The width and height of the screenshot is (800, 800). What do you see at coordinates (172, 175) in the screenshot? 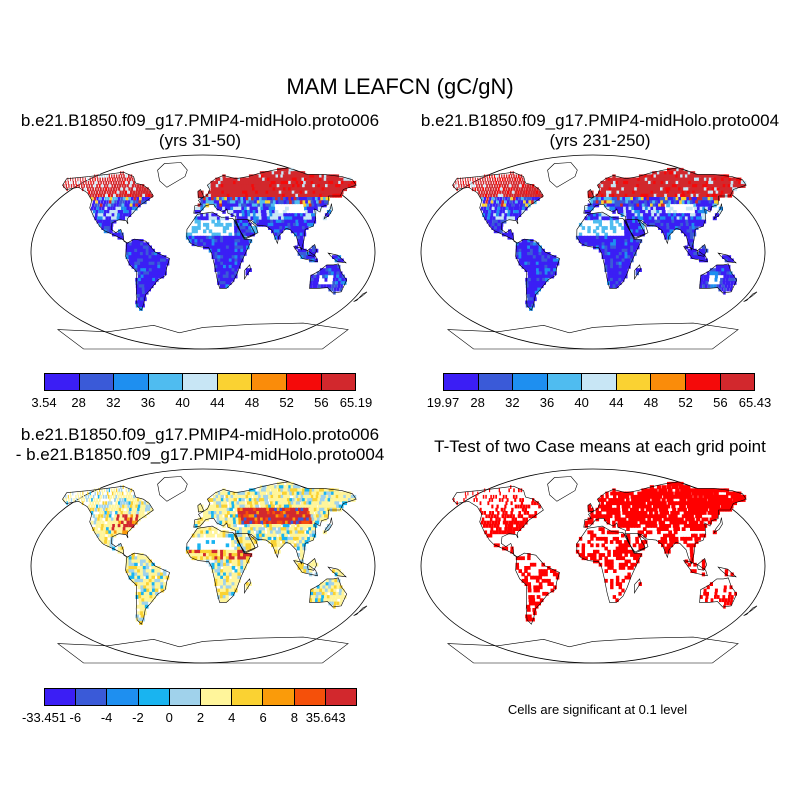
I see `coastline-greenland` at bounding box center [172, 175].